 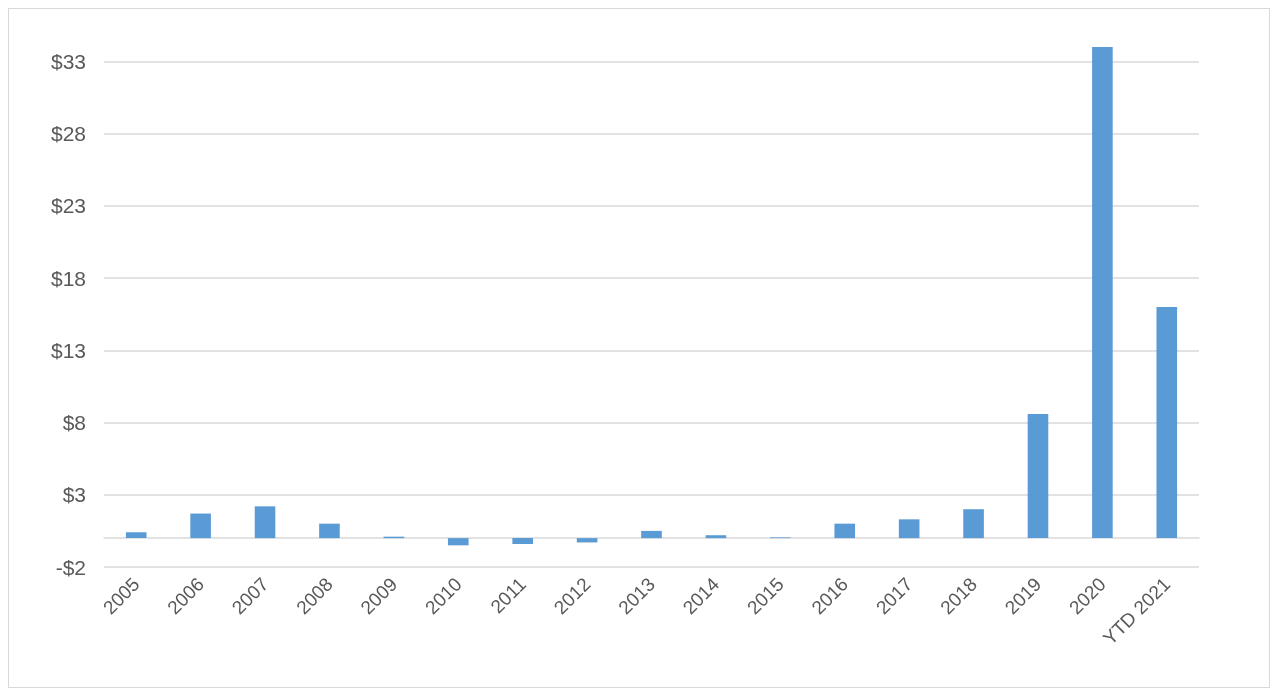 I want to click on y-tick-label: $18, so click(x=68, y=278).